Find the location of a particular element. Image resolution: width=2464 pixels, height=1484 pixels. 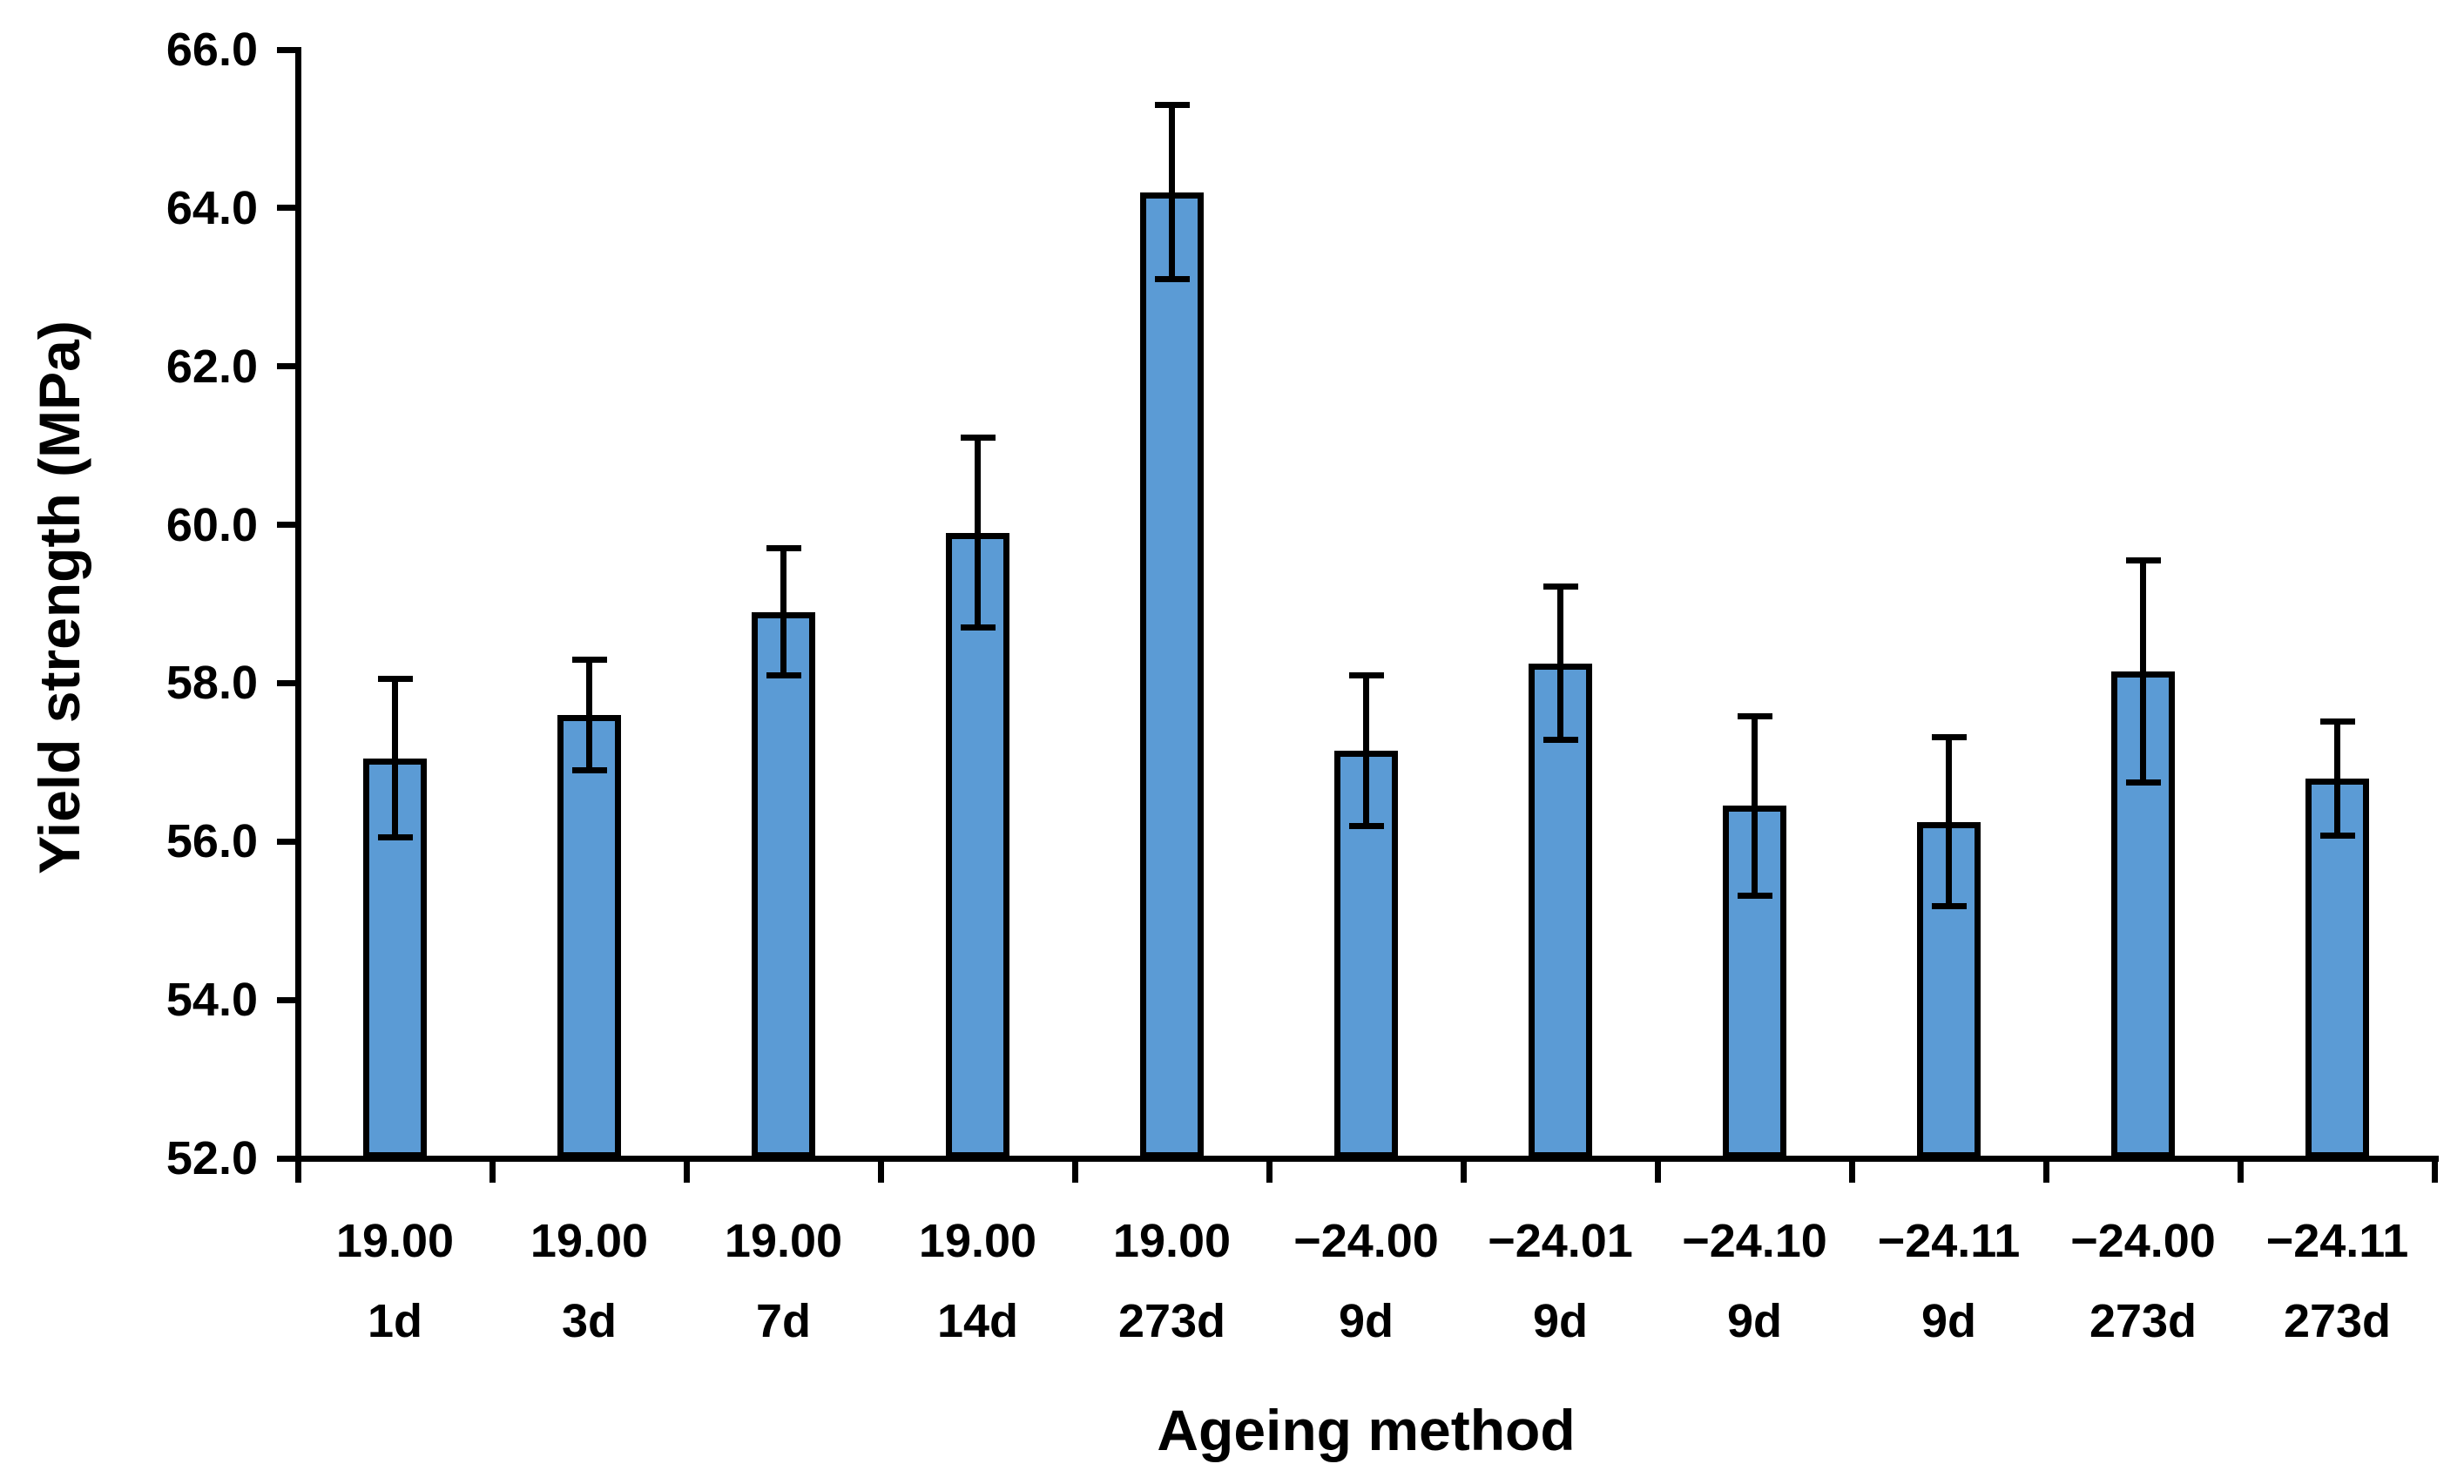

y-axis-line is located at coordinates (297, 604).